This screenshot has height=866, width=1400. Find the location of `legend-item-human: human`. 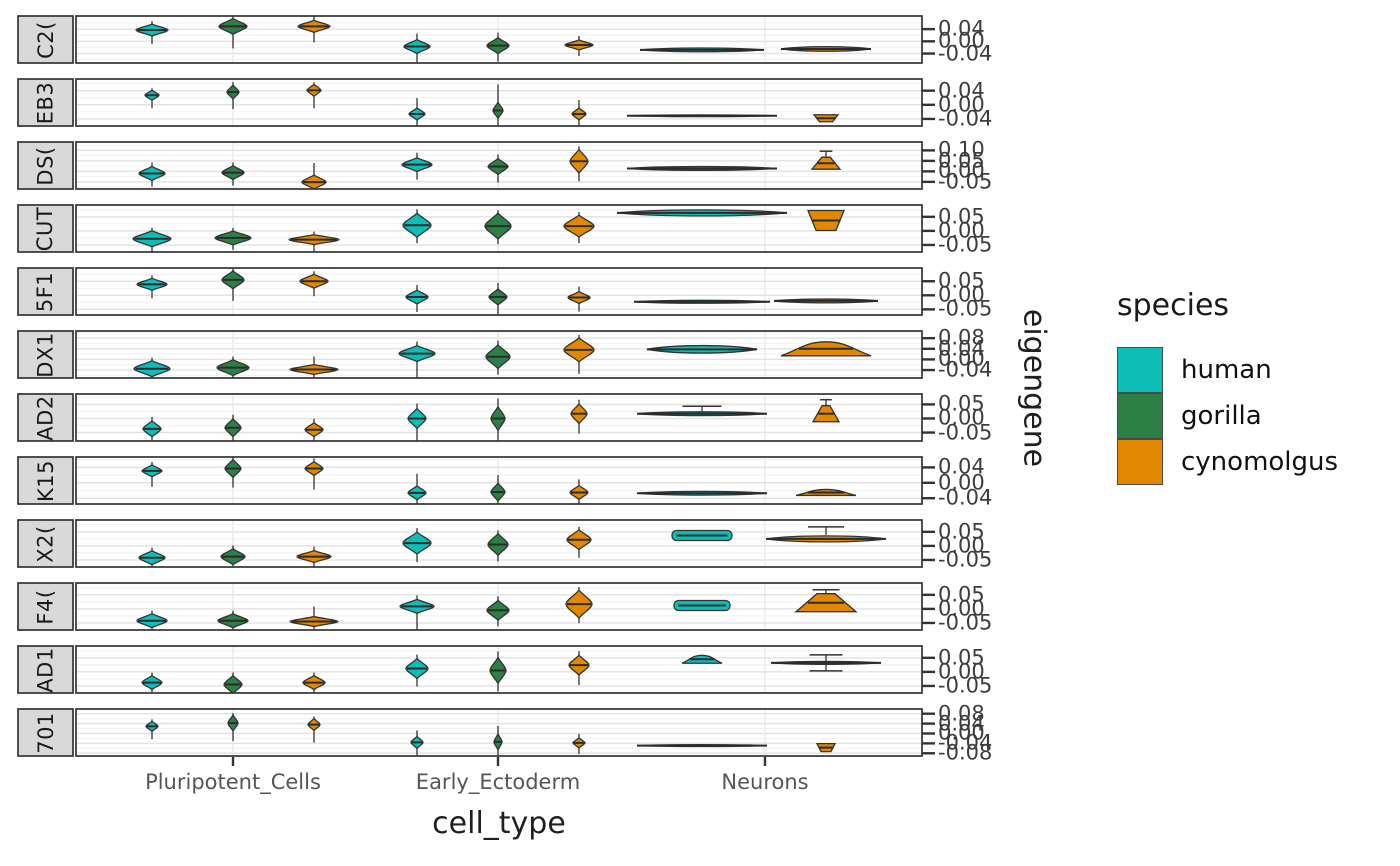

legend-item-human: human is located at coordinates (1227, 370).